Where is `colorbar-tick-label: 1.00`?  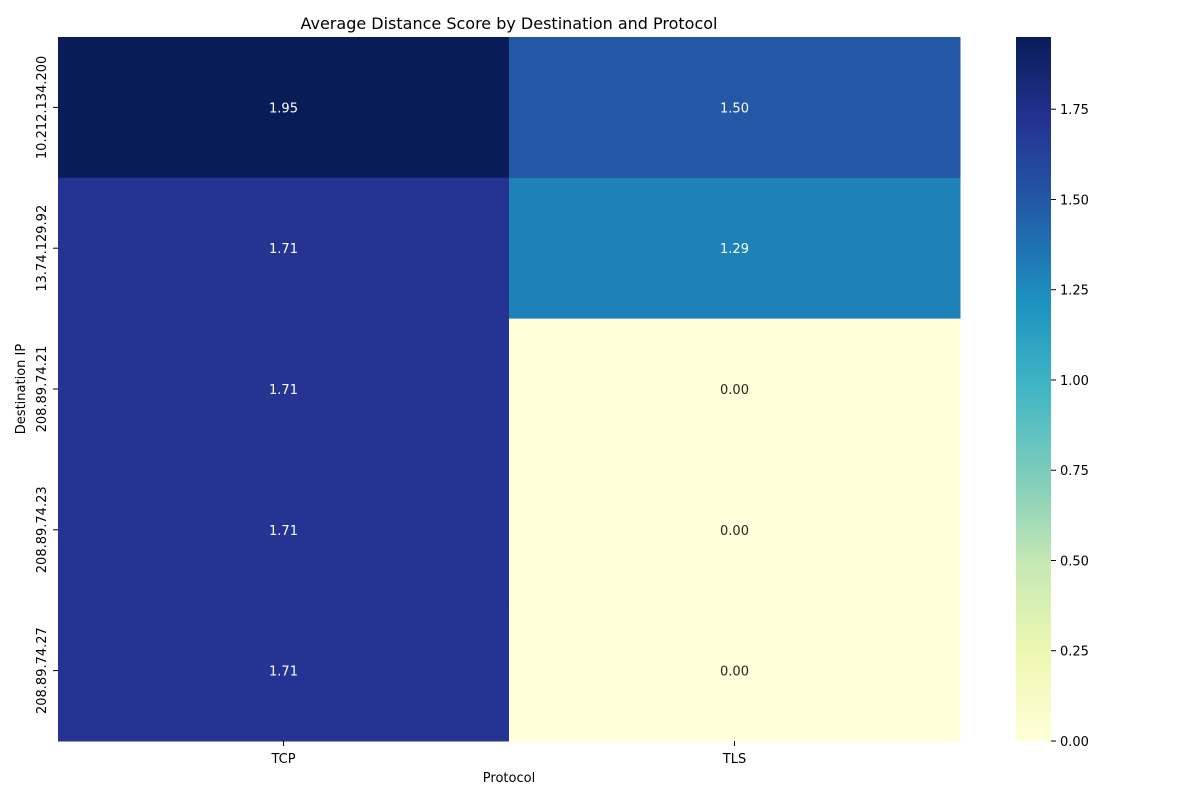 colorbar-tick-label: 1.00 is located at coordinates (1074, 381).